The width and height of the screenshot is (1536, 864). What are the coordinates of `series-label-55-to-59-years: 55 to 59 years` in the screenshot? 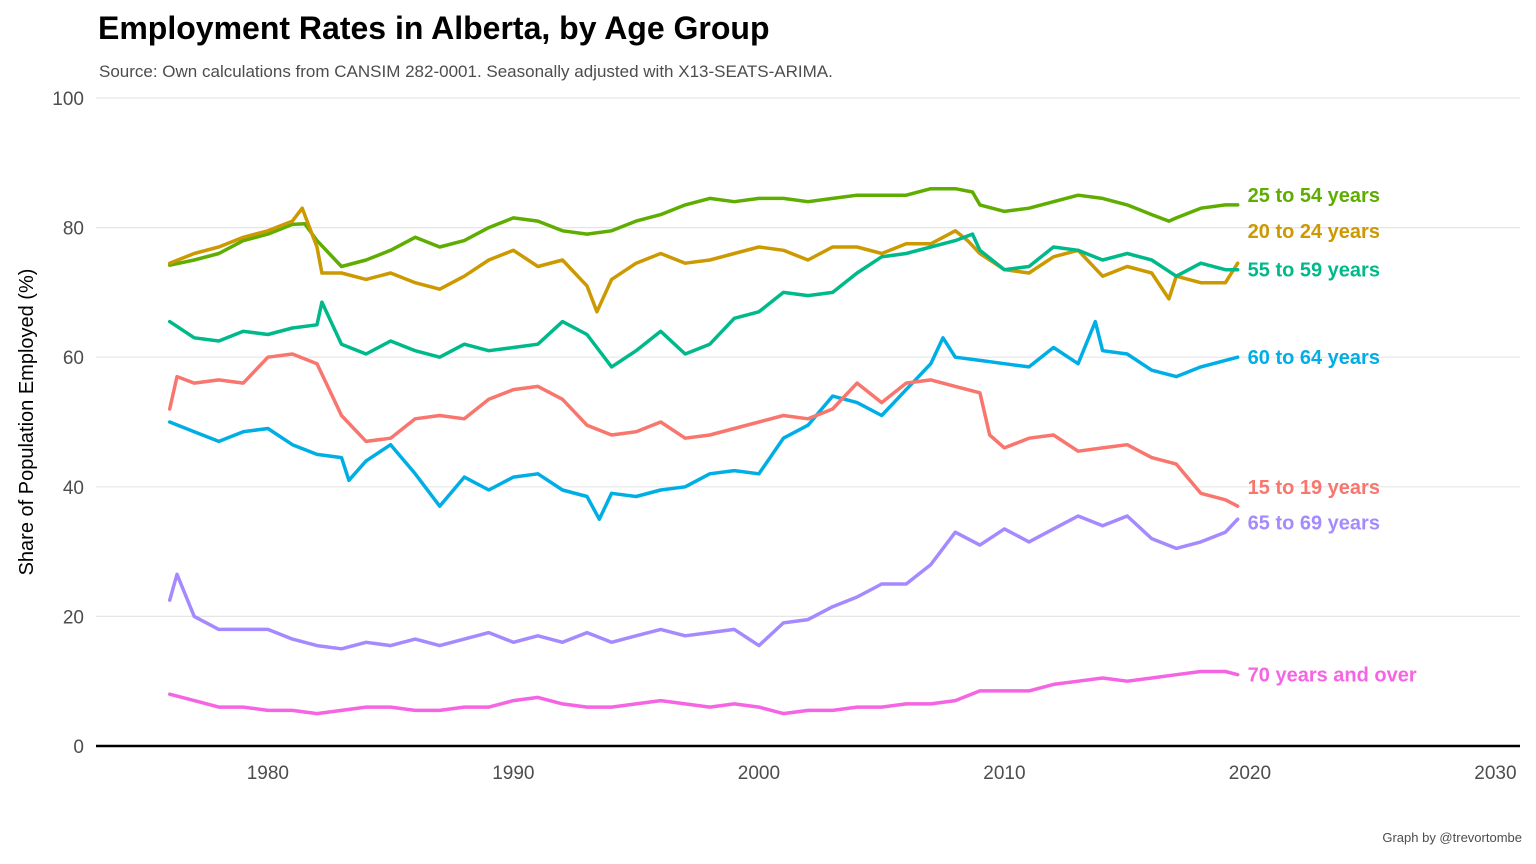 It's located at (1314, 271).